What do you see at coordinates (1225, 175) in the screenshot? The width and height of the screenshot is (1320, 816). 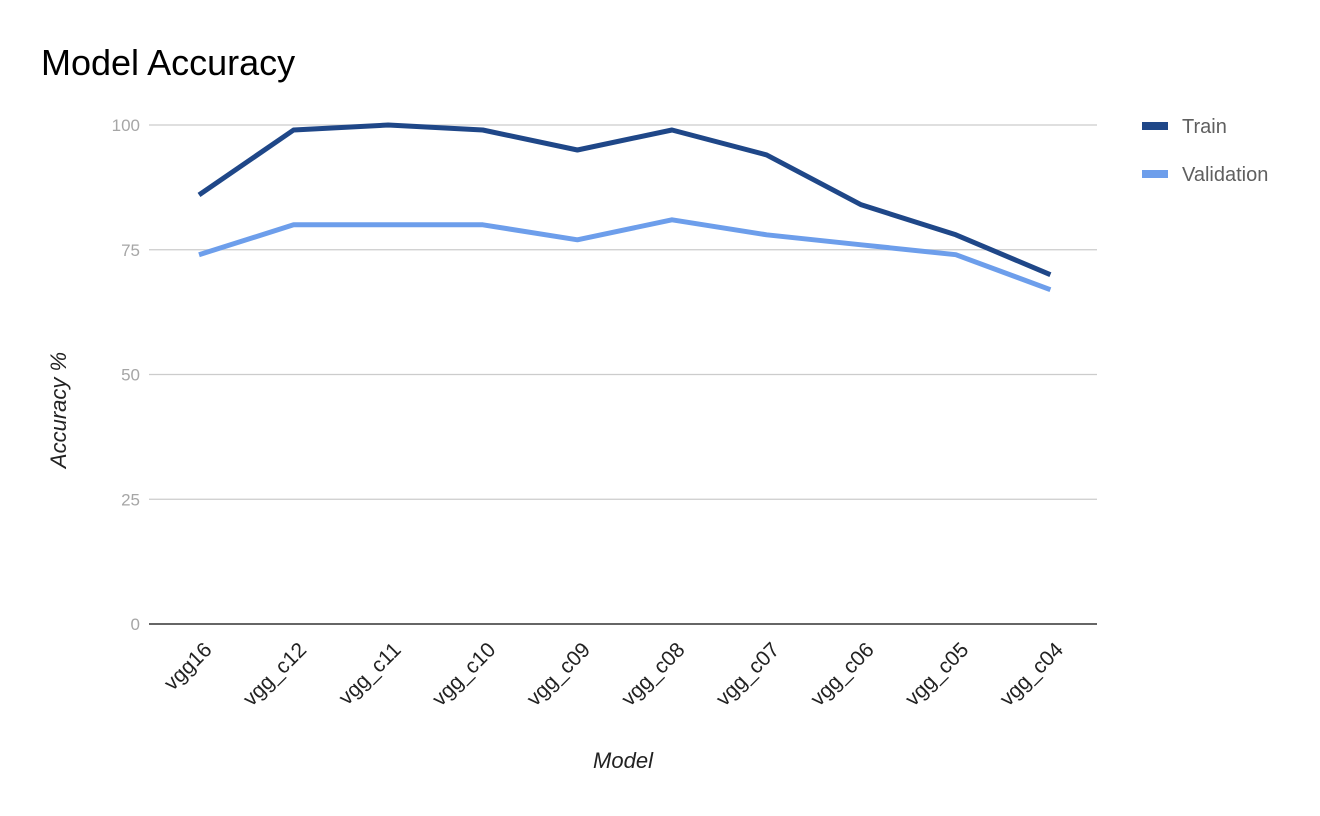 I see `legend-label-validation: Validation` at bounding box center [1225, 175].